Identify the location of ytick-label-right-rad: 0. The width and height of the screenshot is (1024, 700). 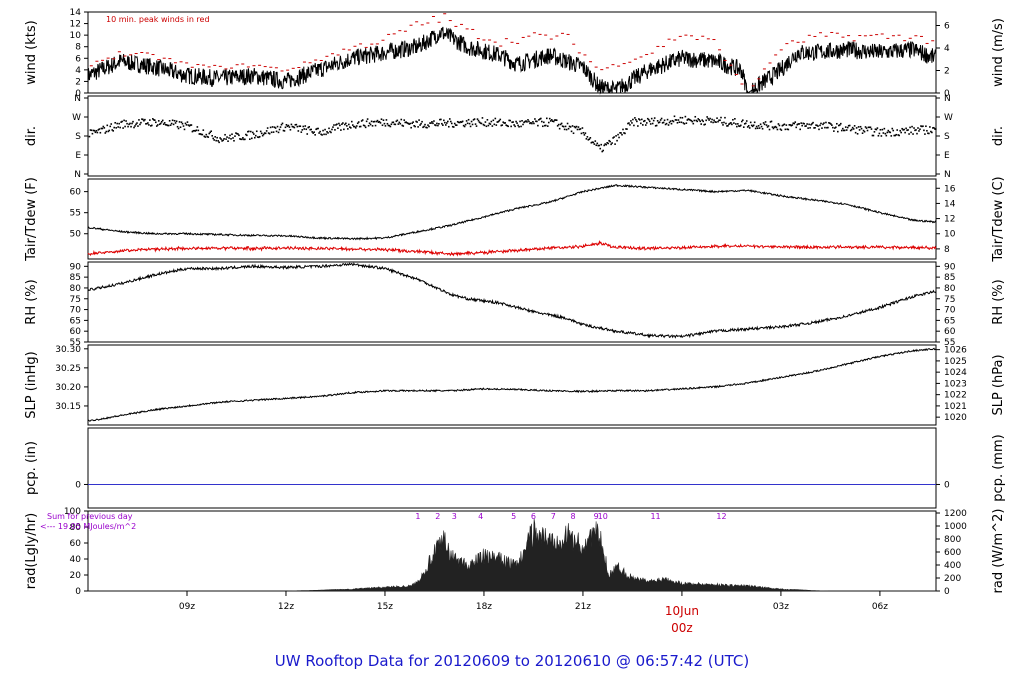
(947, 592).